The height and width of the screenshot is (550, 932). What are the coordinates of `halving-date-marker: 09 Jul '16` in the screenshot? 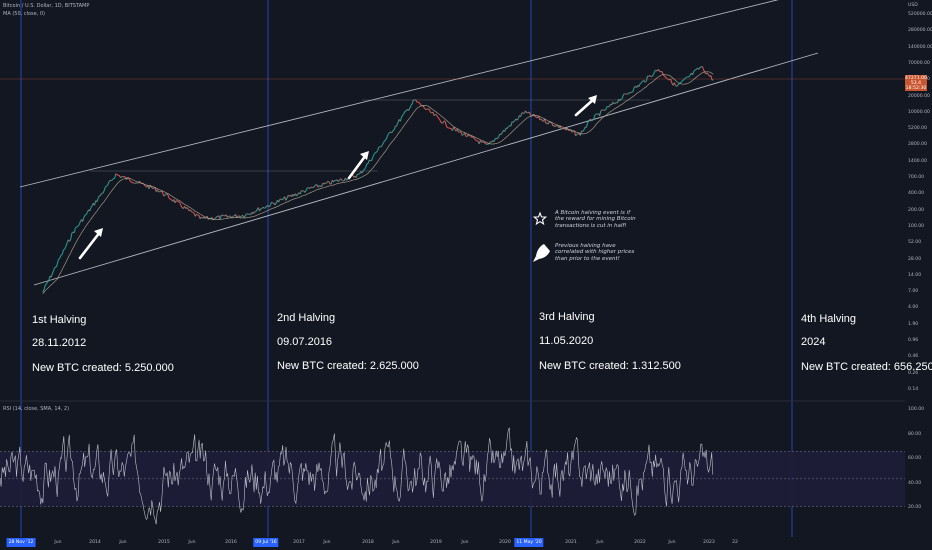 It's located at (266, 542).